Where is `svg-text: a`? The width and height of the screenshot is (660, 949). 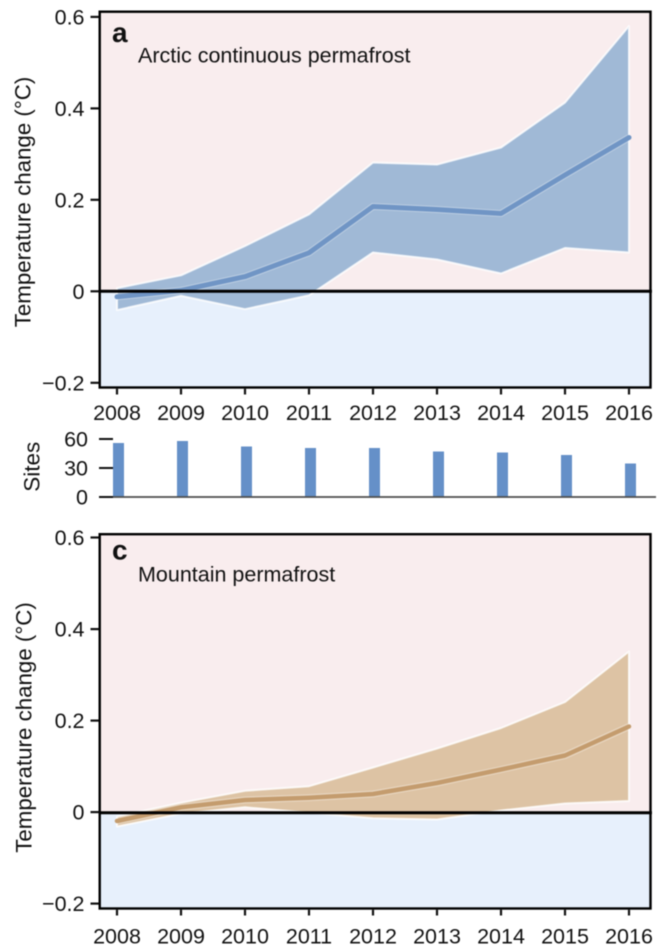 svg-text: a is located at coordinates (120, 32).